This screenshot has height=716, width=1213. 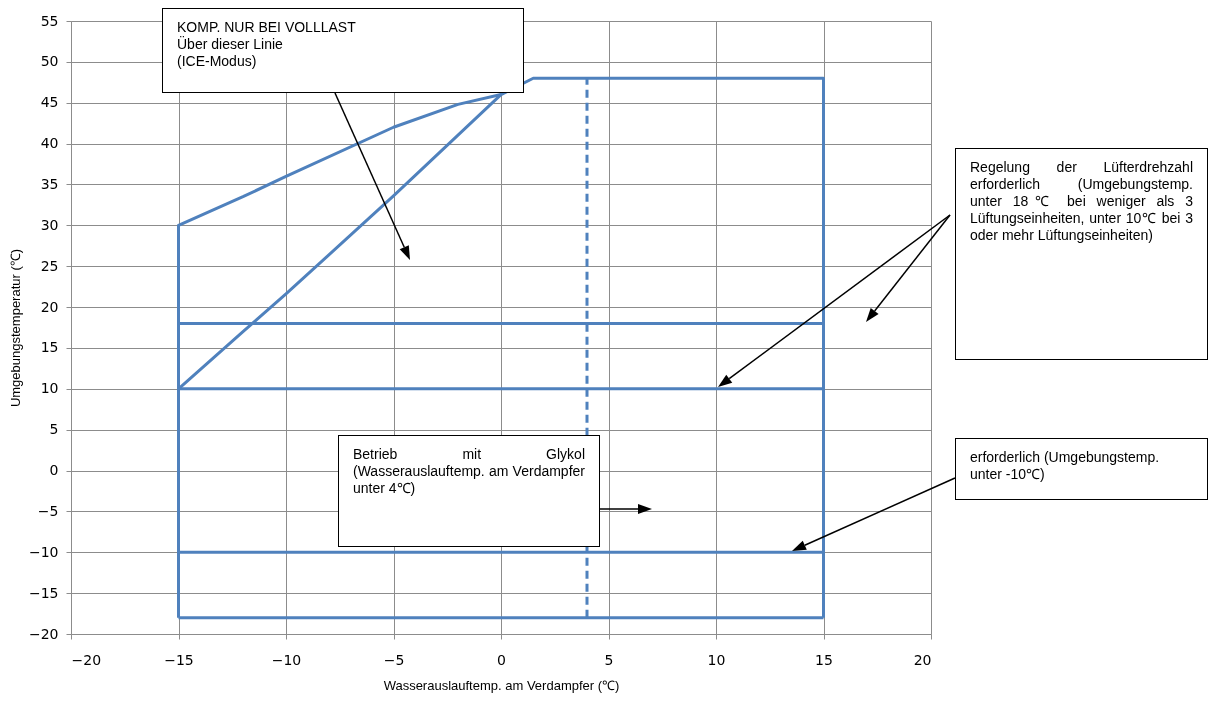 I want to click on y-tick-label: 10, so click(x=49, y=388).